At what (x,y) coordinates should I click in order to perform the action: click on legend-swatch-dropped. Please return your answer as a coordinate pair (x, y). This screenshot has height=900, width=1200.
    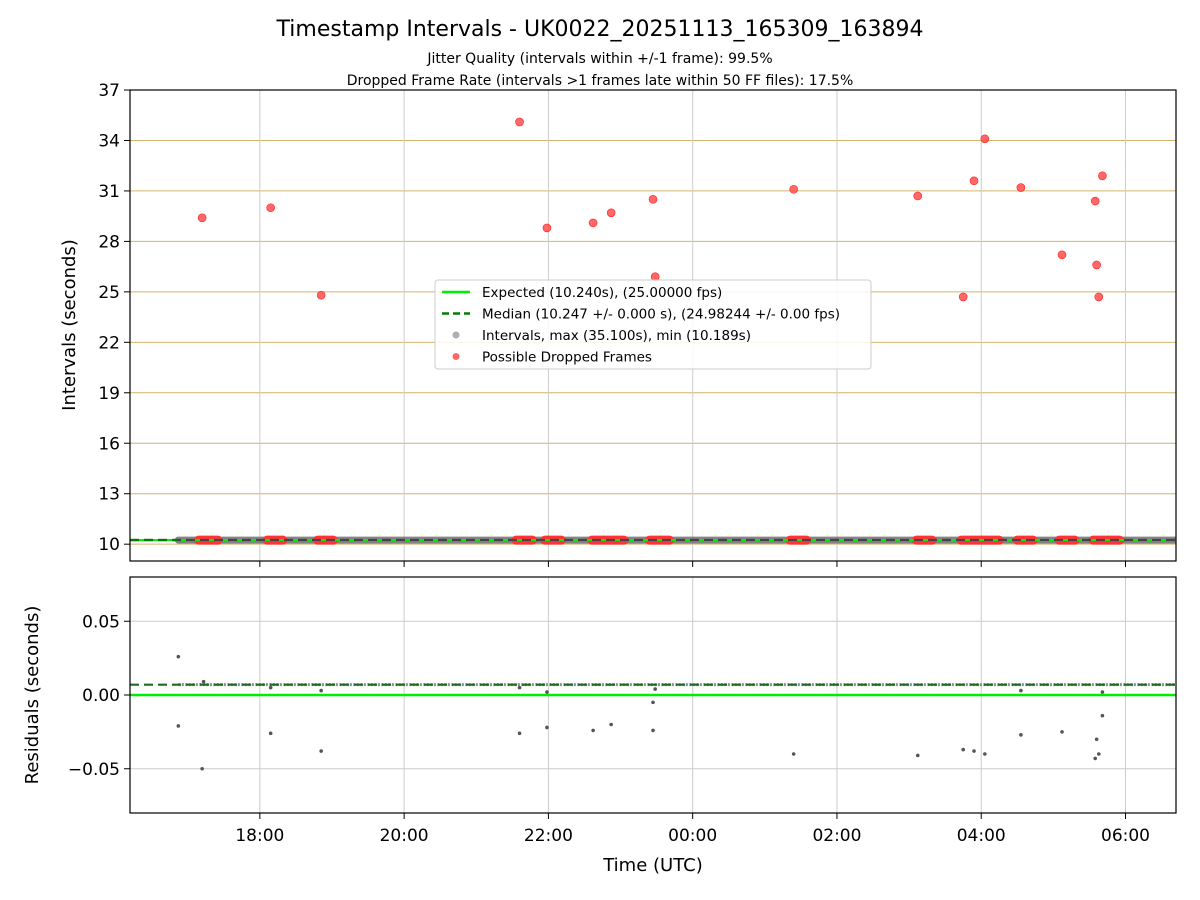
    Looking at the image, I should click on (456, 356).